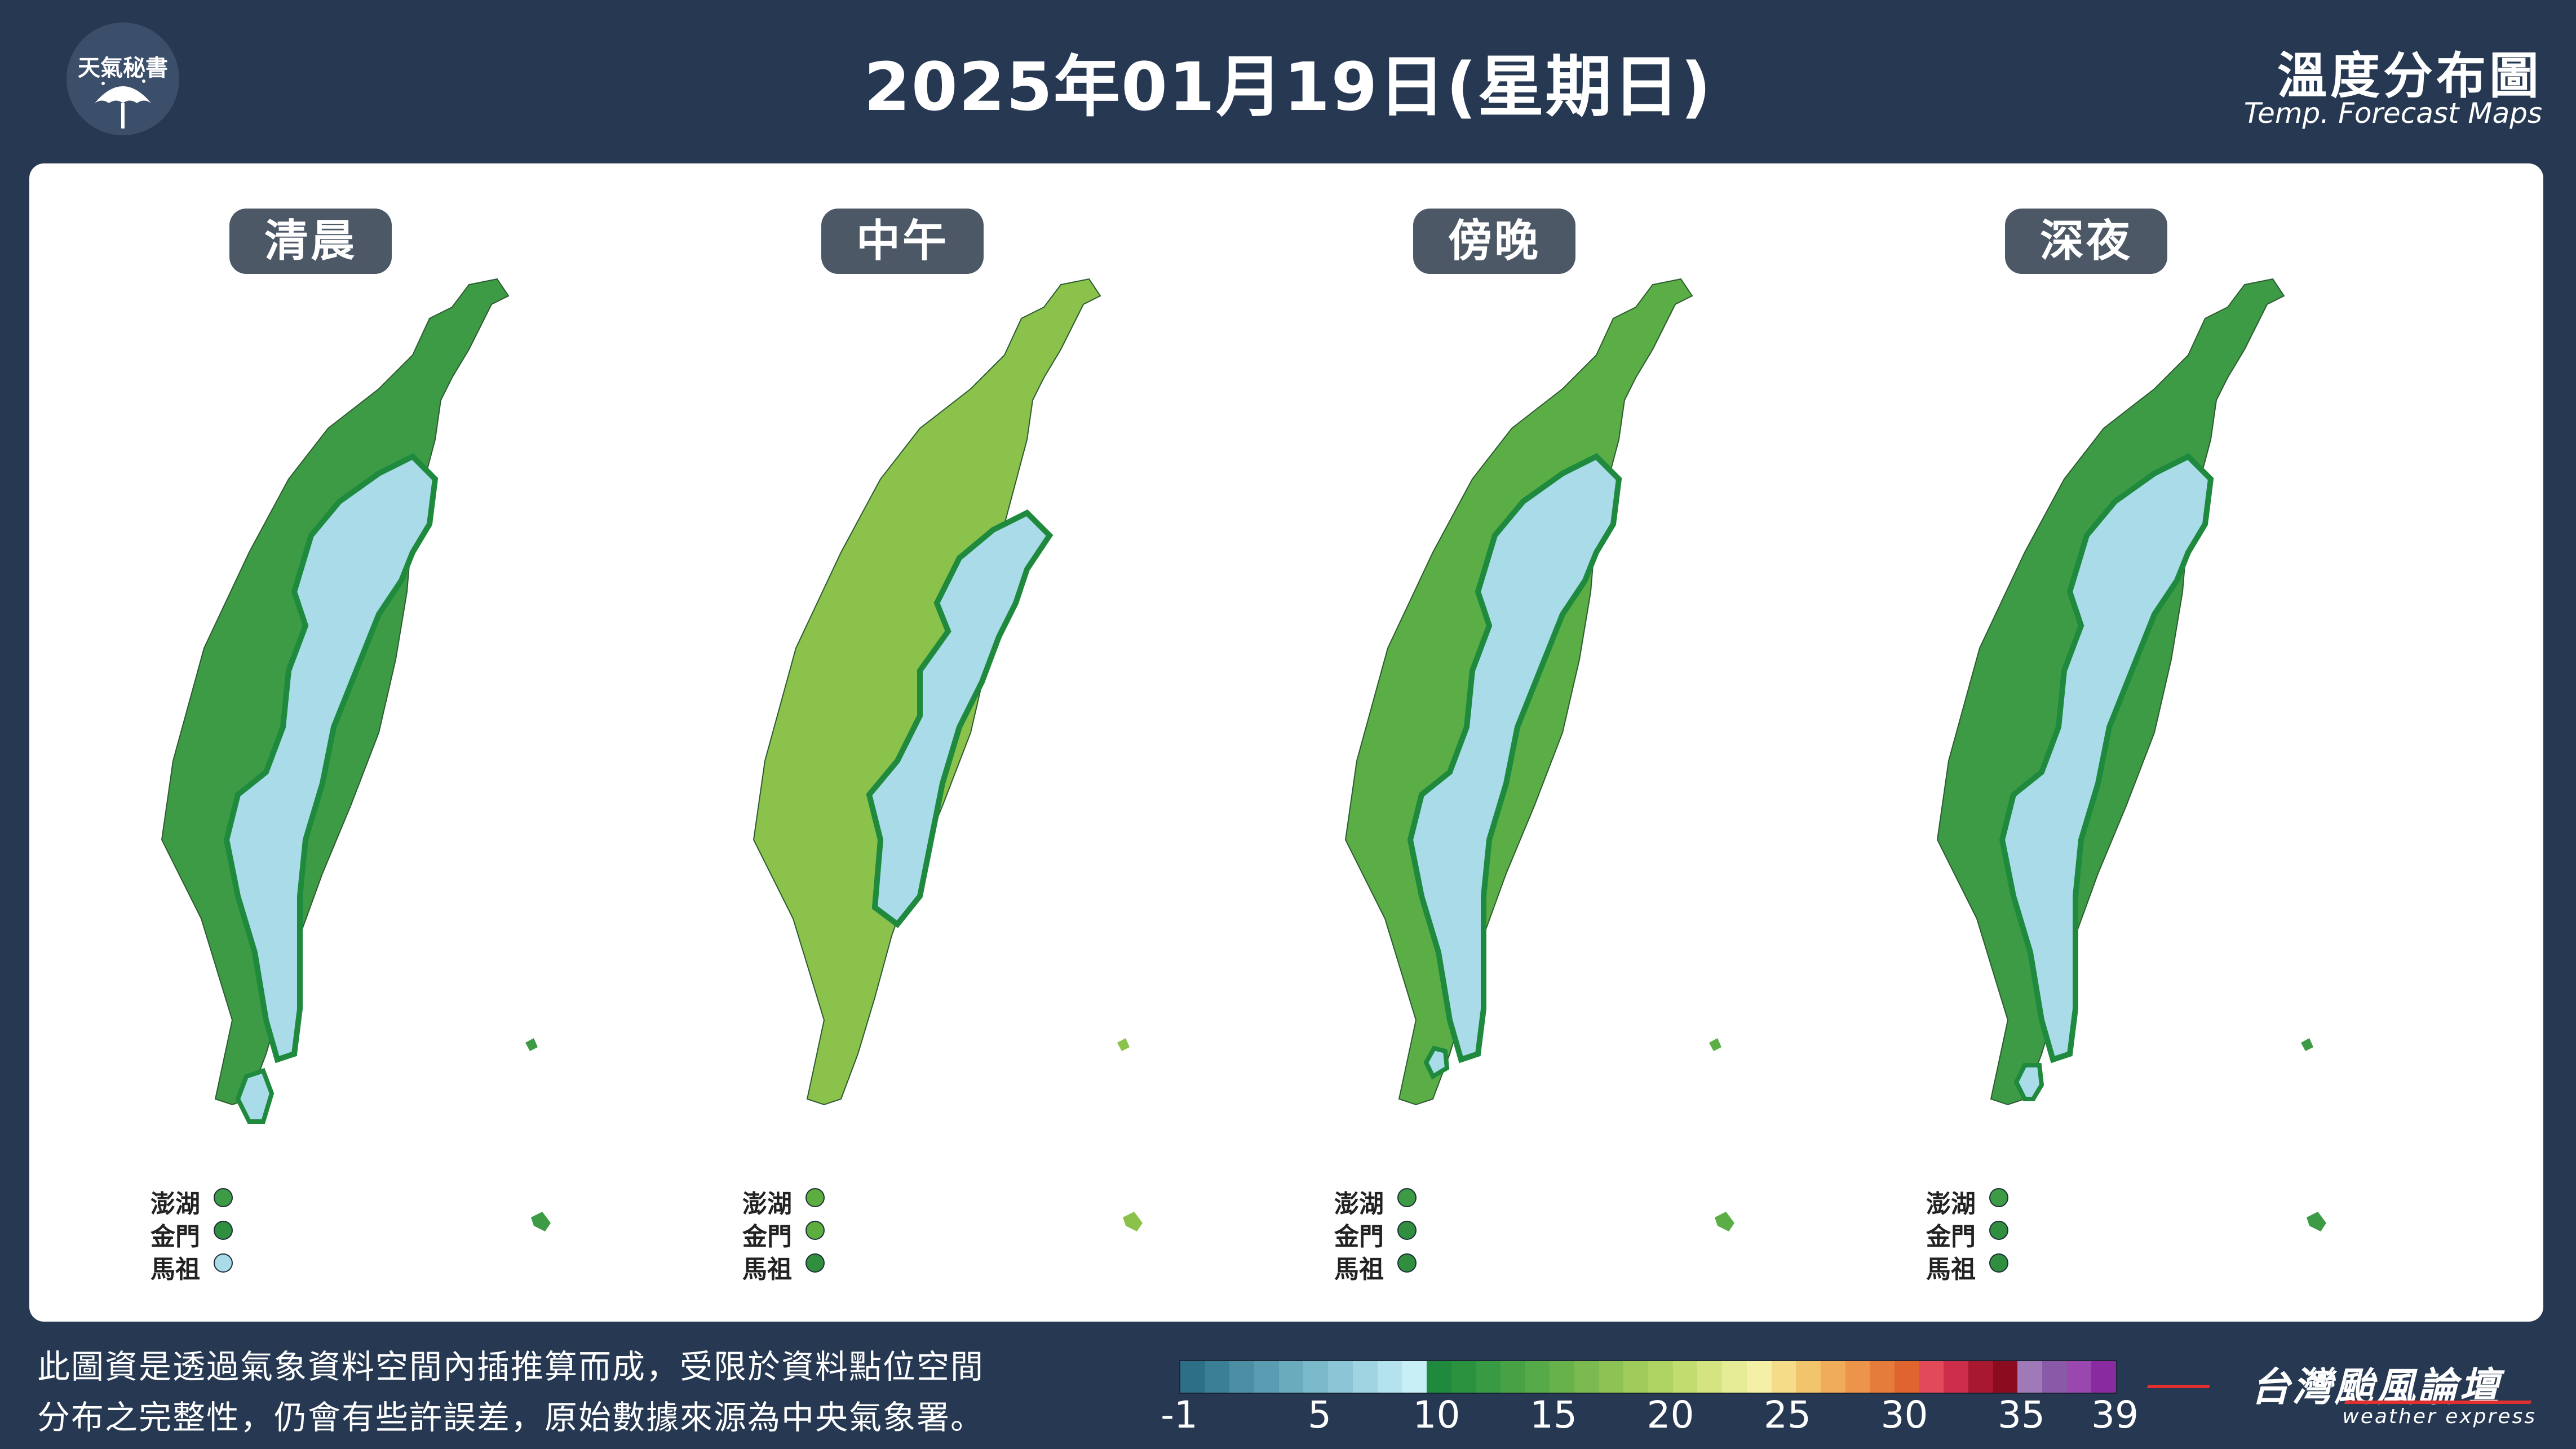  Describe the element at coordinates (123, 68) in the screenshot. I see `logo-text: 天氣秘書` at that location.